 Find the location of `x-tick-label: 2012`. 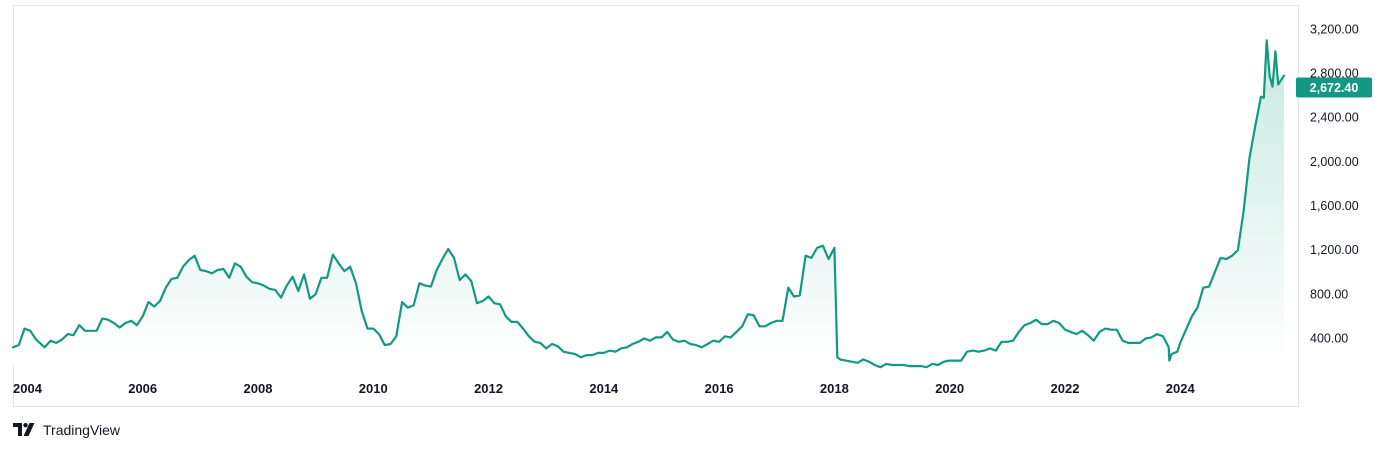

x-tick-label: 2012 is located at coordinates (488, 388).